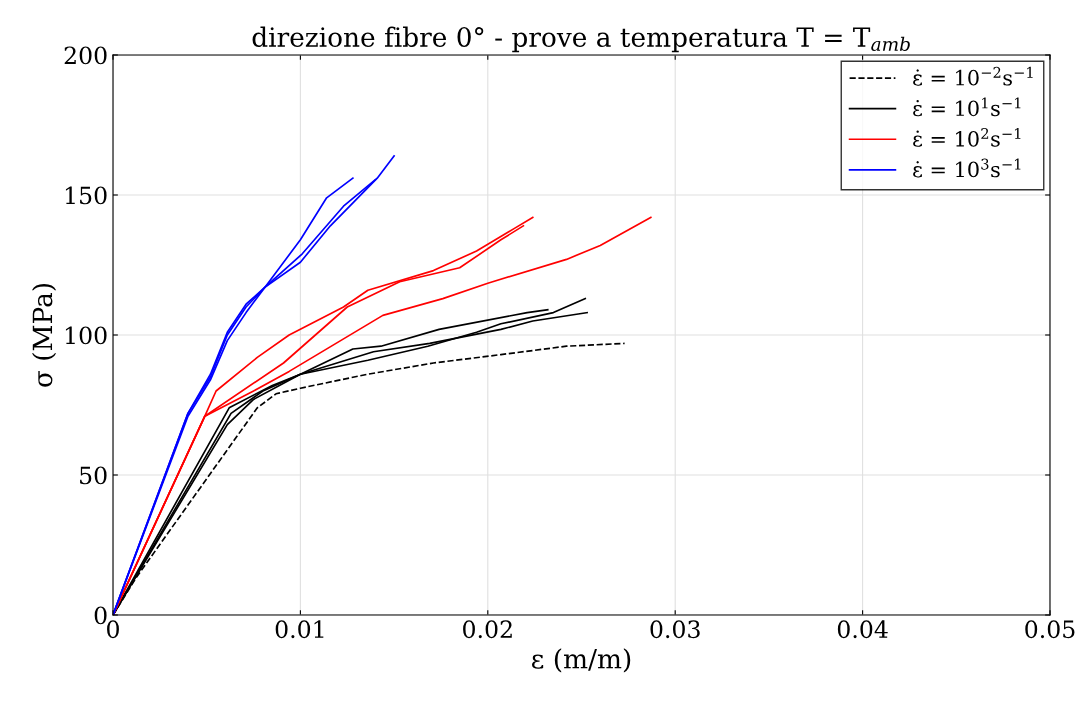  What do you see at coordinates (299, 629) in the screenshot?
I see `x-tick-label: 0.01` at bounding box center [299, 629].